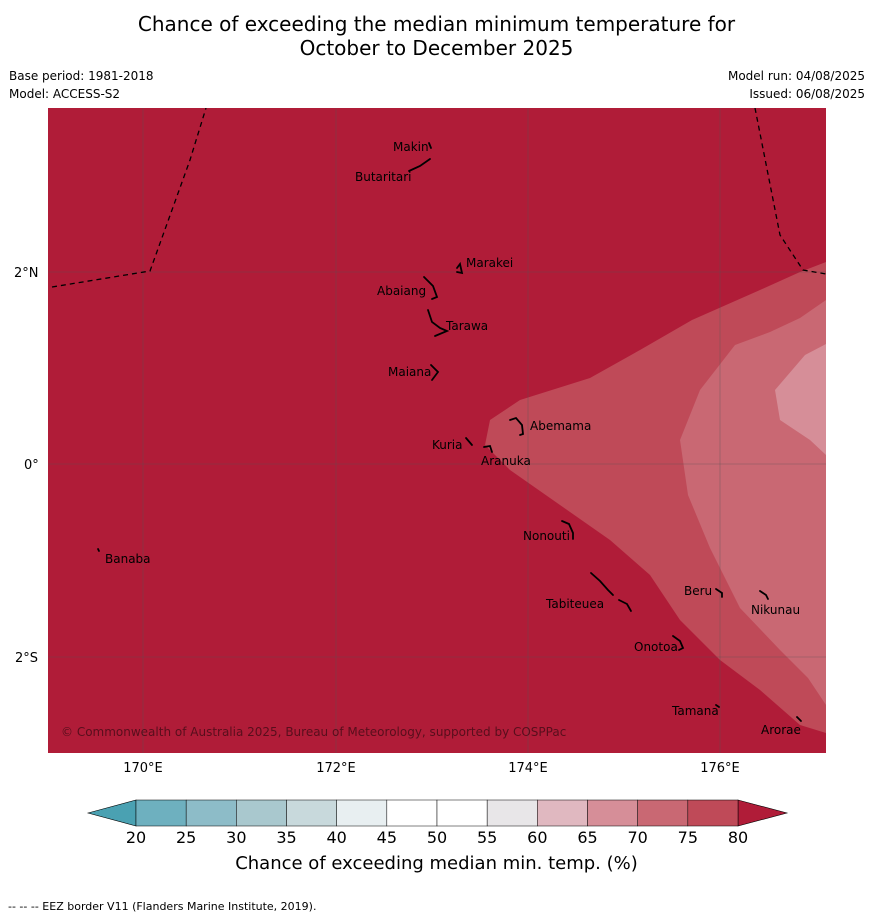 Image resolution: width=873 pixels, height=919 pixels. I want to click on island-aranuka, so click(488, 448).